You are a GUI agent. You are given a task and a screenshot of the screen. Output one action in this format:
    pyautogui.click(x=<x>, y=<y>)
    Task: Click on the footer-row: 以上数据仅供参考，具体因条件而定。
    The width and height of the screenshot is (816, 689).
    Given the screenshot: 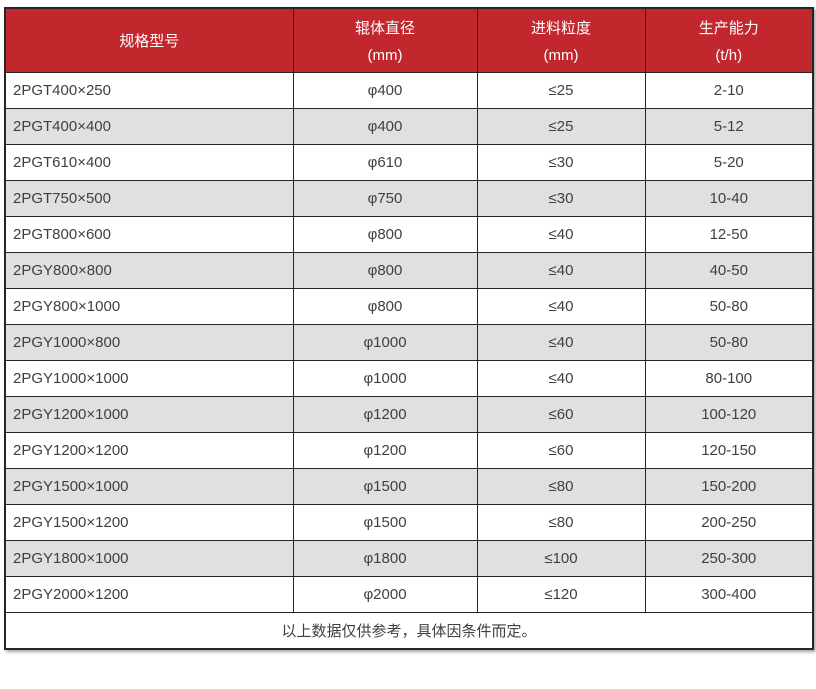 What is the action you would take?
    pyautogui.click(x=409, y=630)
    